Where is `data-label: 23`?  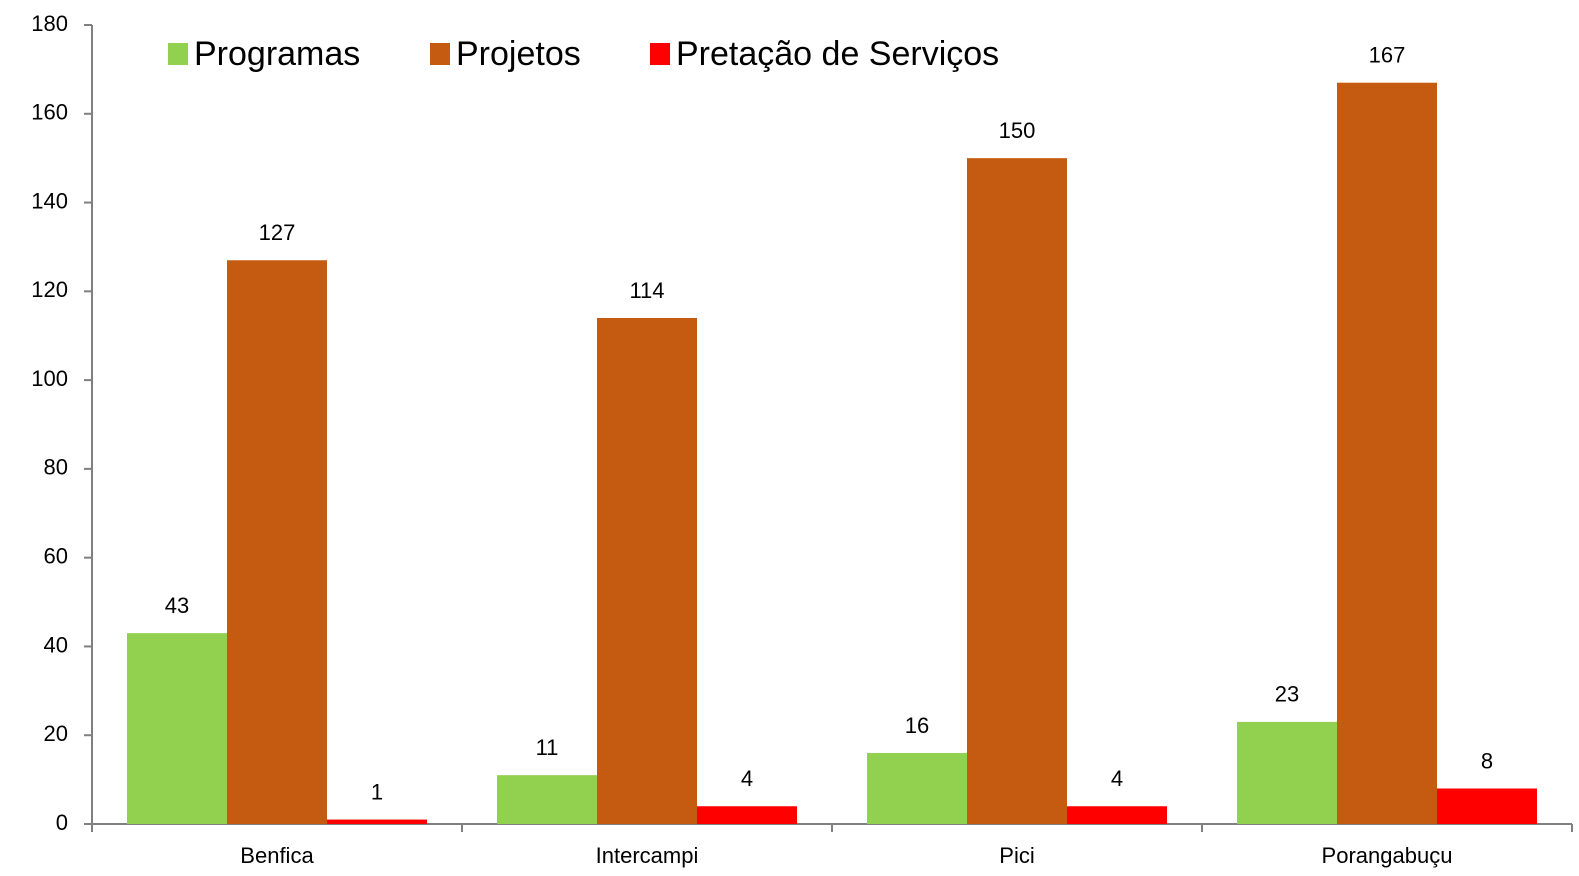
data-label: 23 is located at coordinates (1287, 694).